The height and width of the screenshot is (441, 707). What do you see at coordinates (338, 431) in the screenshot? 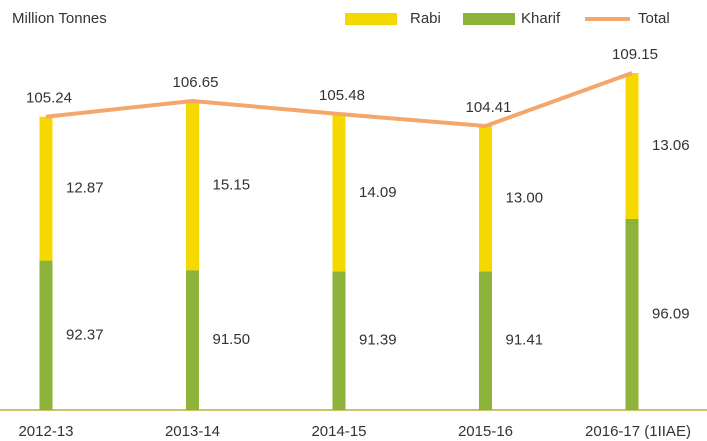
I see `x-tick-label: 2014-15` at bounding box center [338, 431].